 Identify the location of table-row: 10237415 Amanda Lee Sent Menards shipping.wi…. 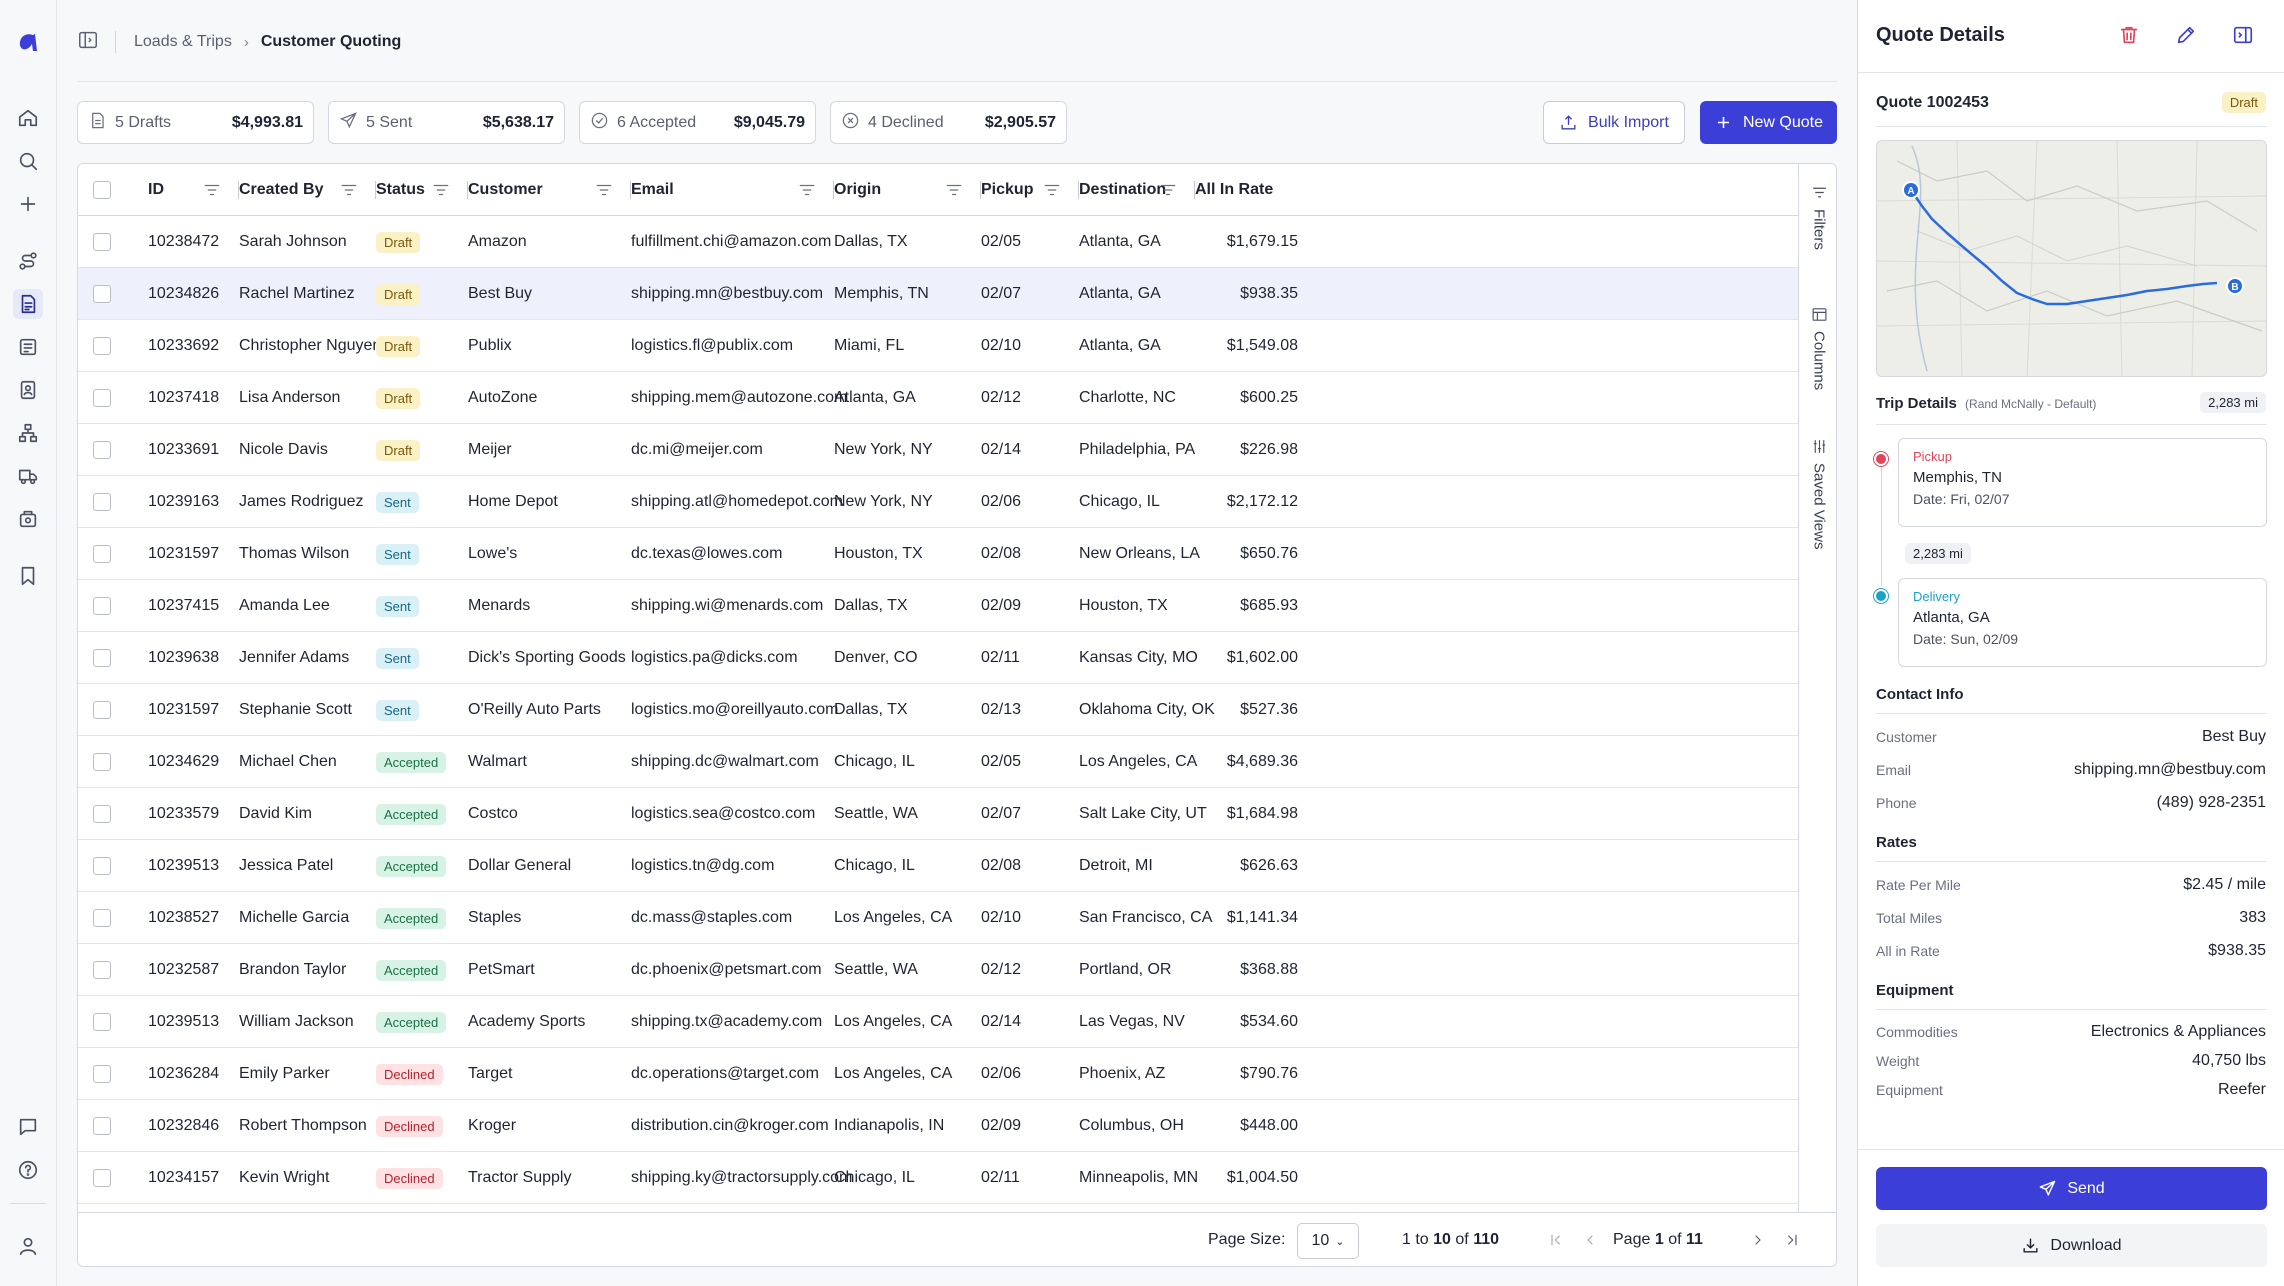
(938, 606).